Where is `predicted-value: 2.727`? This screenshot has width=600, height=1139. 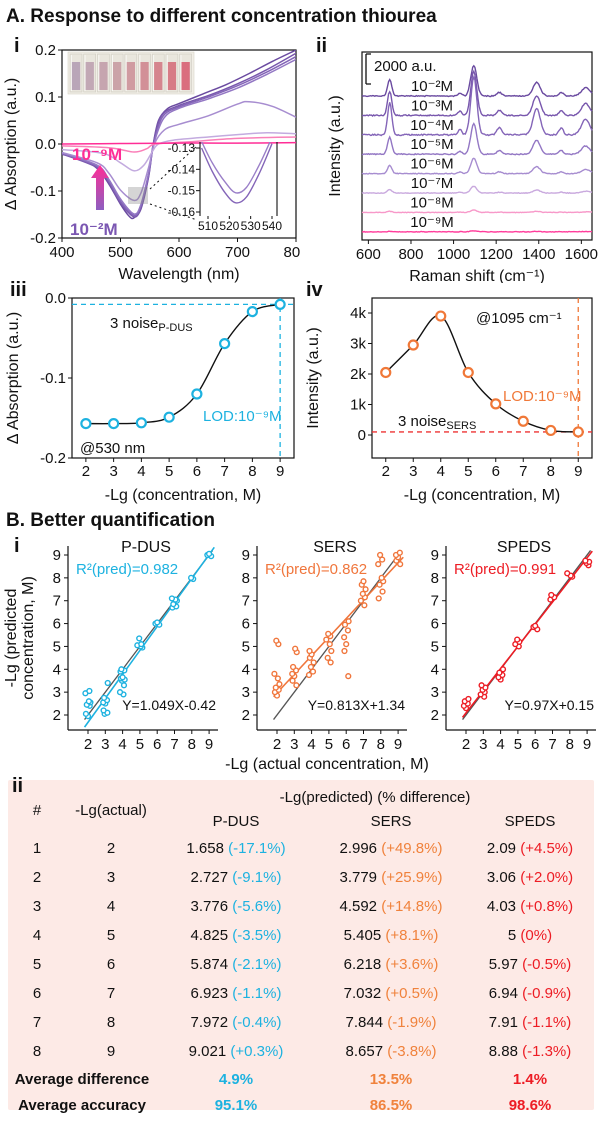 predicted-value: 2.727 is located at coordinates (211, 877).